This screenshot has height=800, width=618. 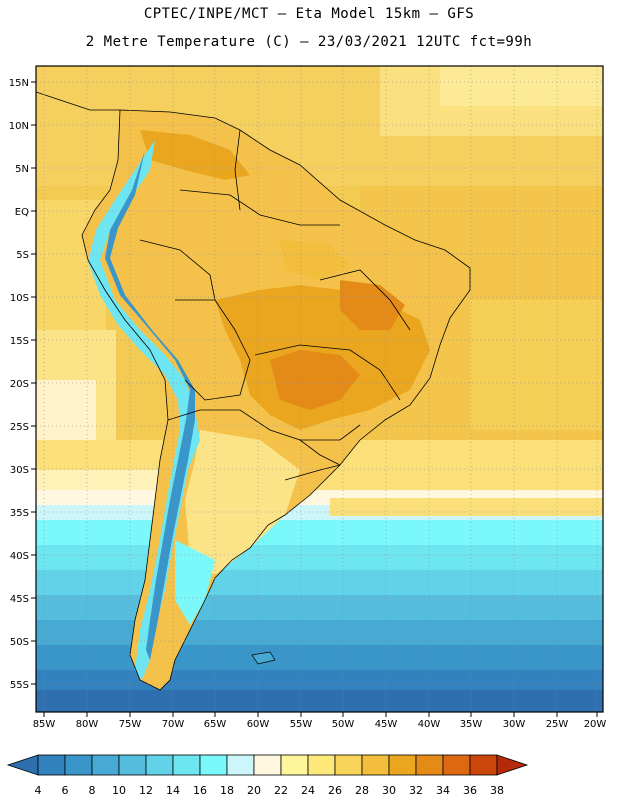 I want to click on colorbar-tick-label: 6, so click(x=65, y=790).